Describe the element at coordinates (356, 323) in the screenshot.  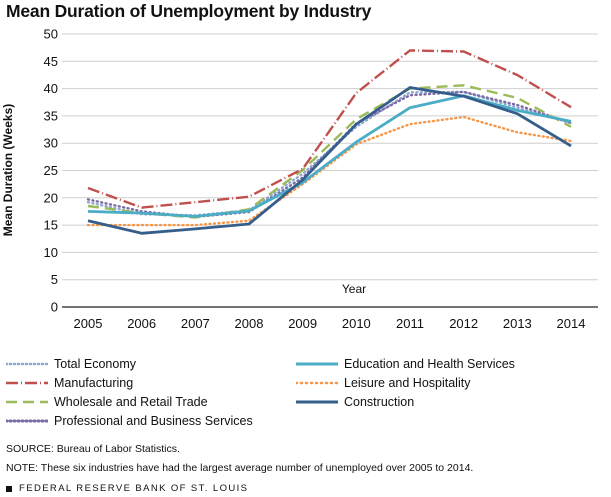
I see `x-tick-label: 2010` at that location.